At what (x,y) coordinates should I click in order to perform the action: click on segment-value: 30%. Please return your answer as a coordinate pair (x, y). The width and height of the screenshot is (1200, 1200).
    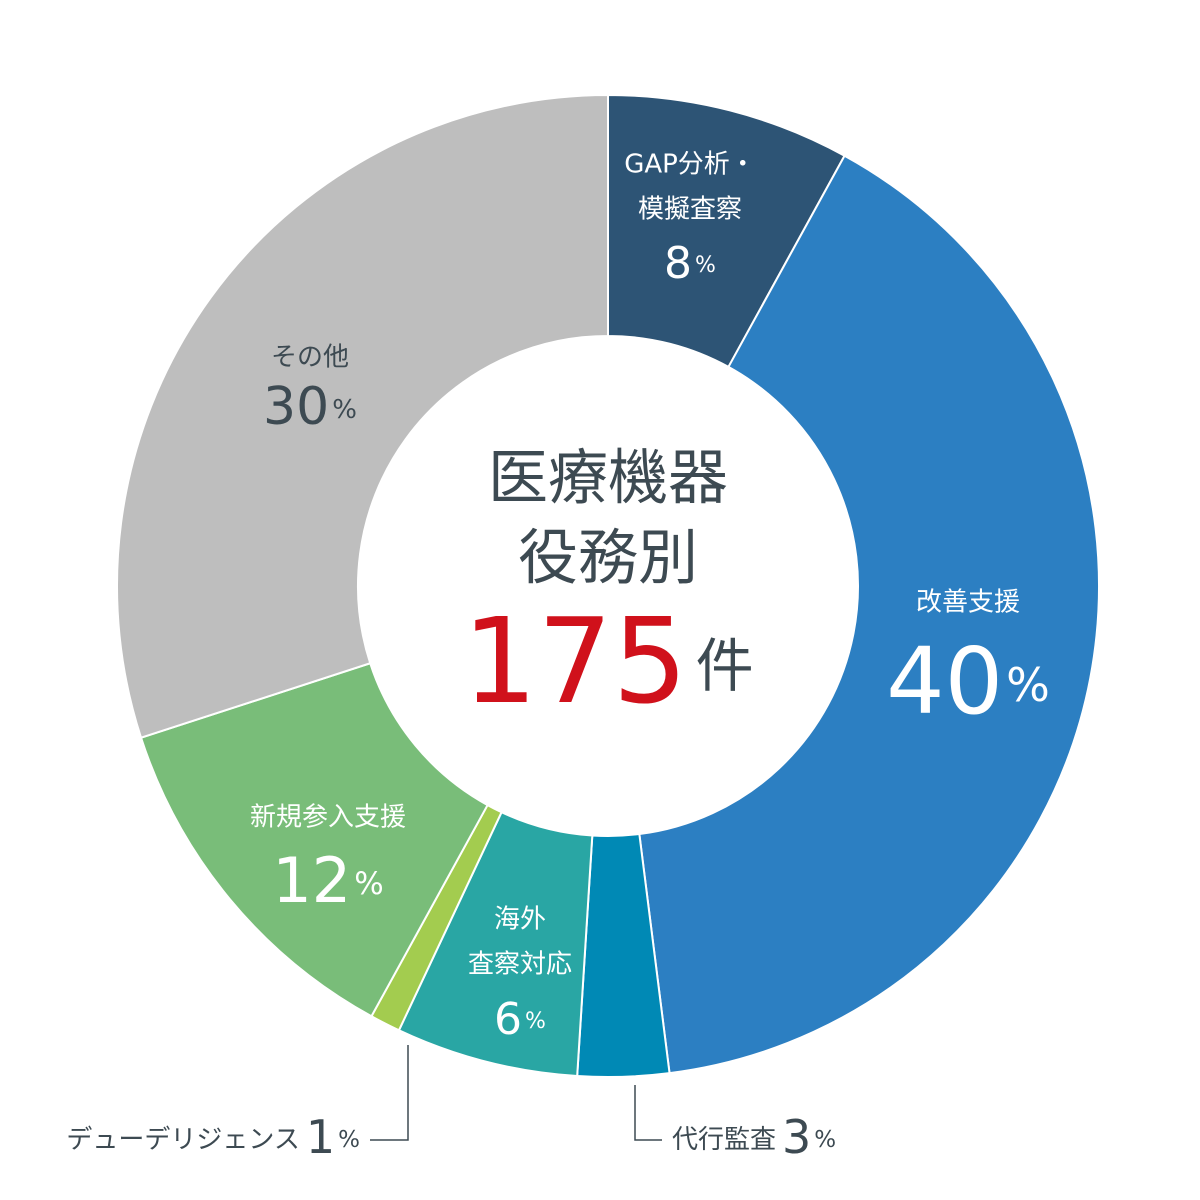
    Looking at the image, I should click on (310, 407).